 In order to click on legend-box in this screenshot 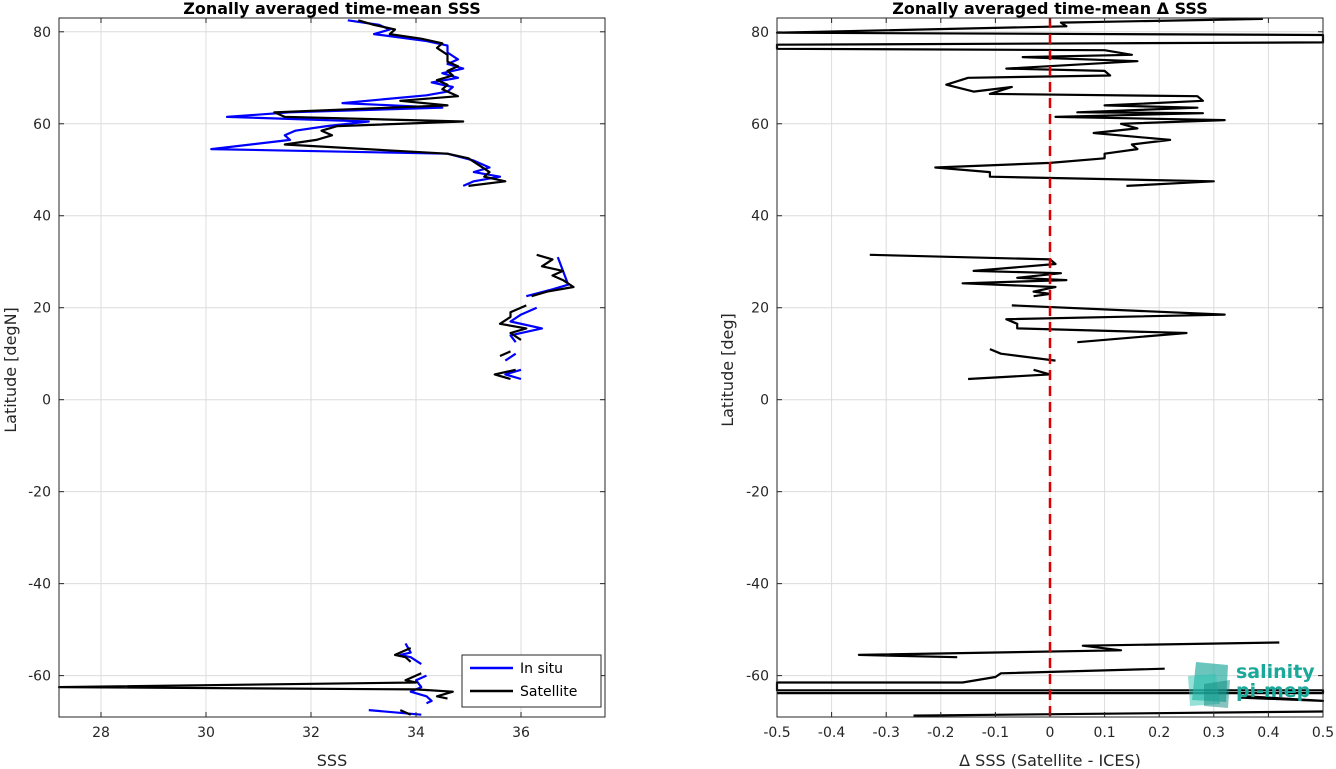, I will do `click(531, 681)`.